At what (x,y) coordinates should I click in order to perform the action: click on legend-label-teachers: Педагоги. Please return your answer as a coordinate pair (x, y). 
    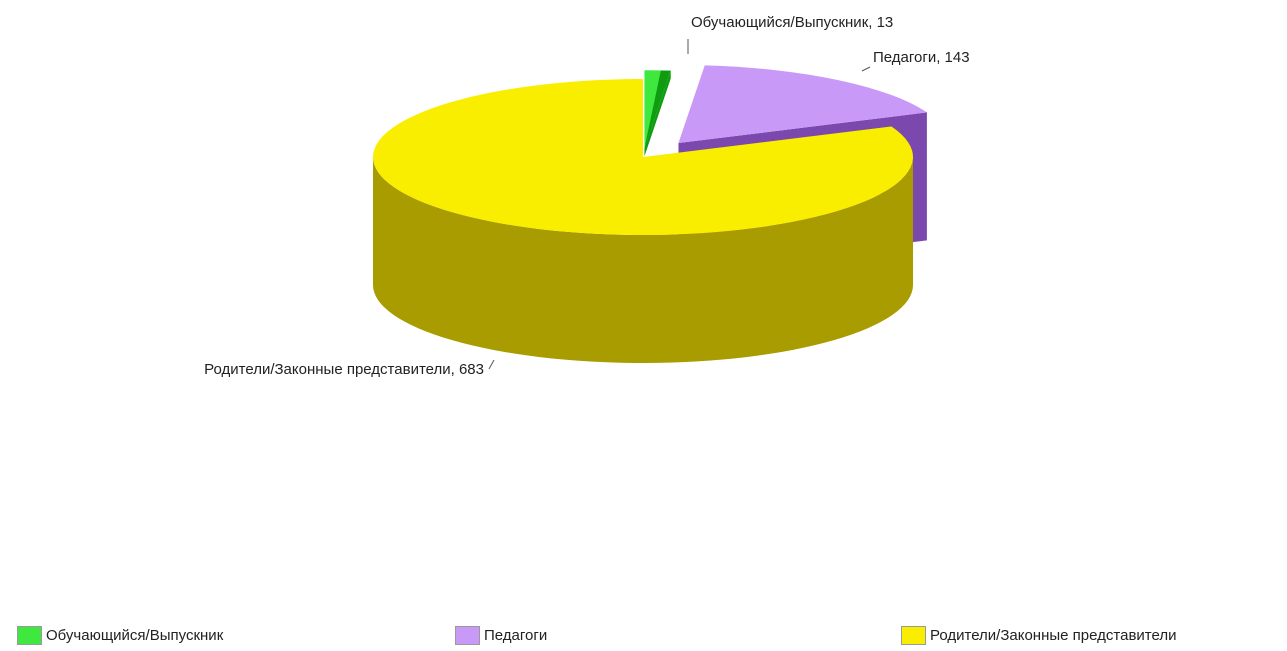
    Looking at the image, I should click on (516, 635).